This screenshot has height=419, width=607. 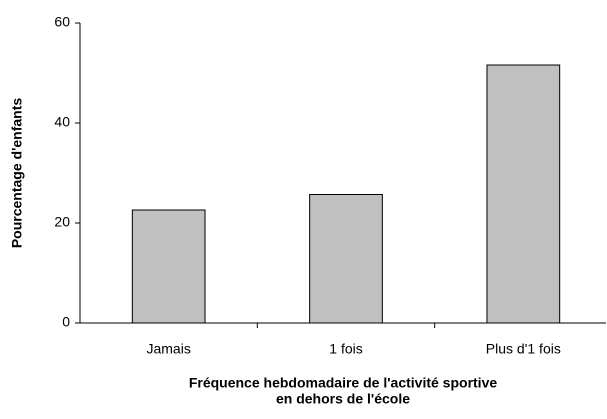 What do you see at coordinates (17, 173) in the screenshot?
I see `y-axis-label: Pourcentage d'enfants` at bounding box center [17, 173].